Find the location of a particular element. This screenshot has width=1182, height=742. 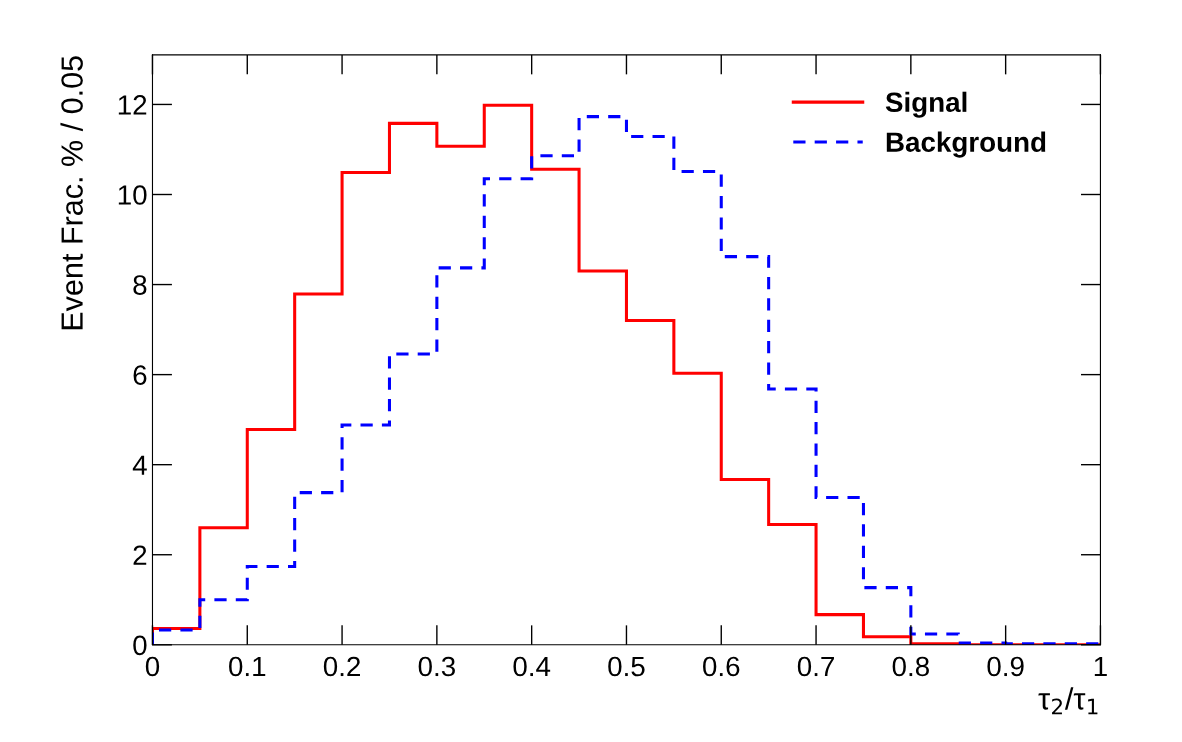

x-tick-label: 0.5 is located at coordinates (626, 666).